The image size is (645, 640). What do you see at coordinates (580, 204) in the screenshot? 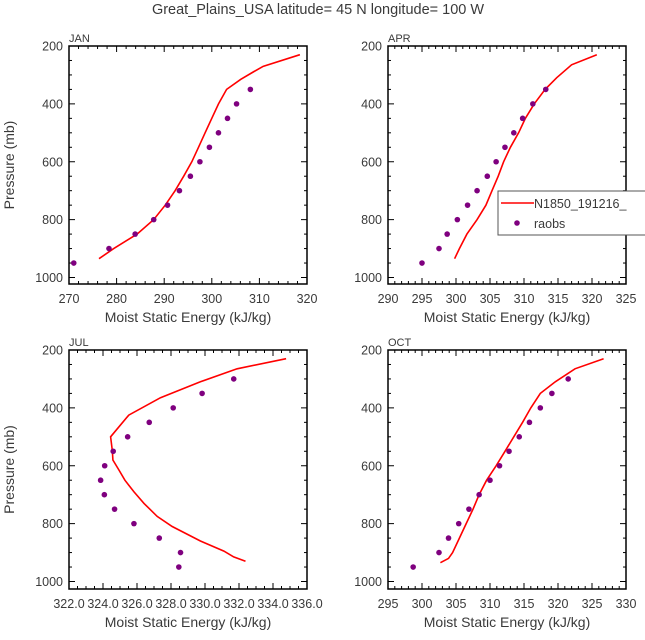
I see `legend-model-label: N1850_191216_` at bounding box center [580, 204].